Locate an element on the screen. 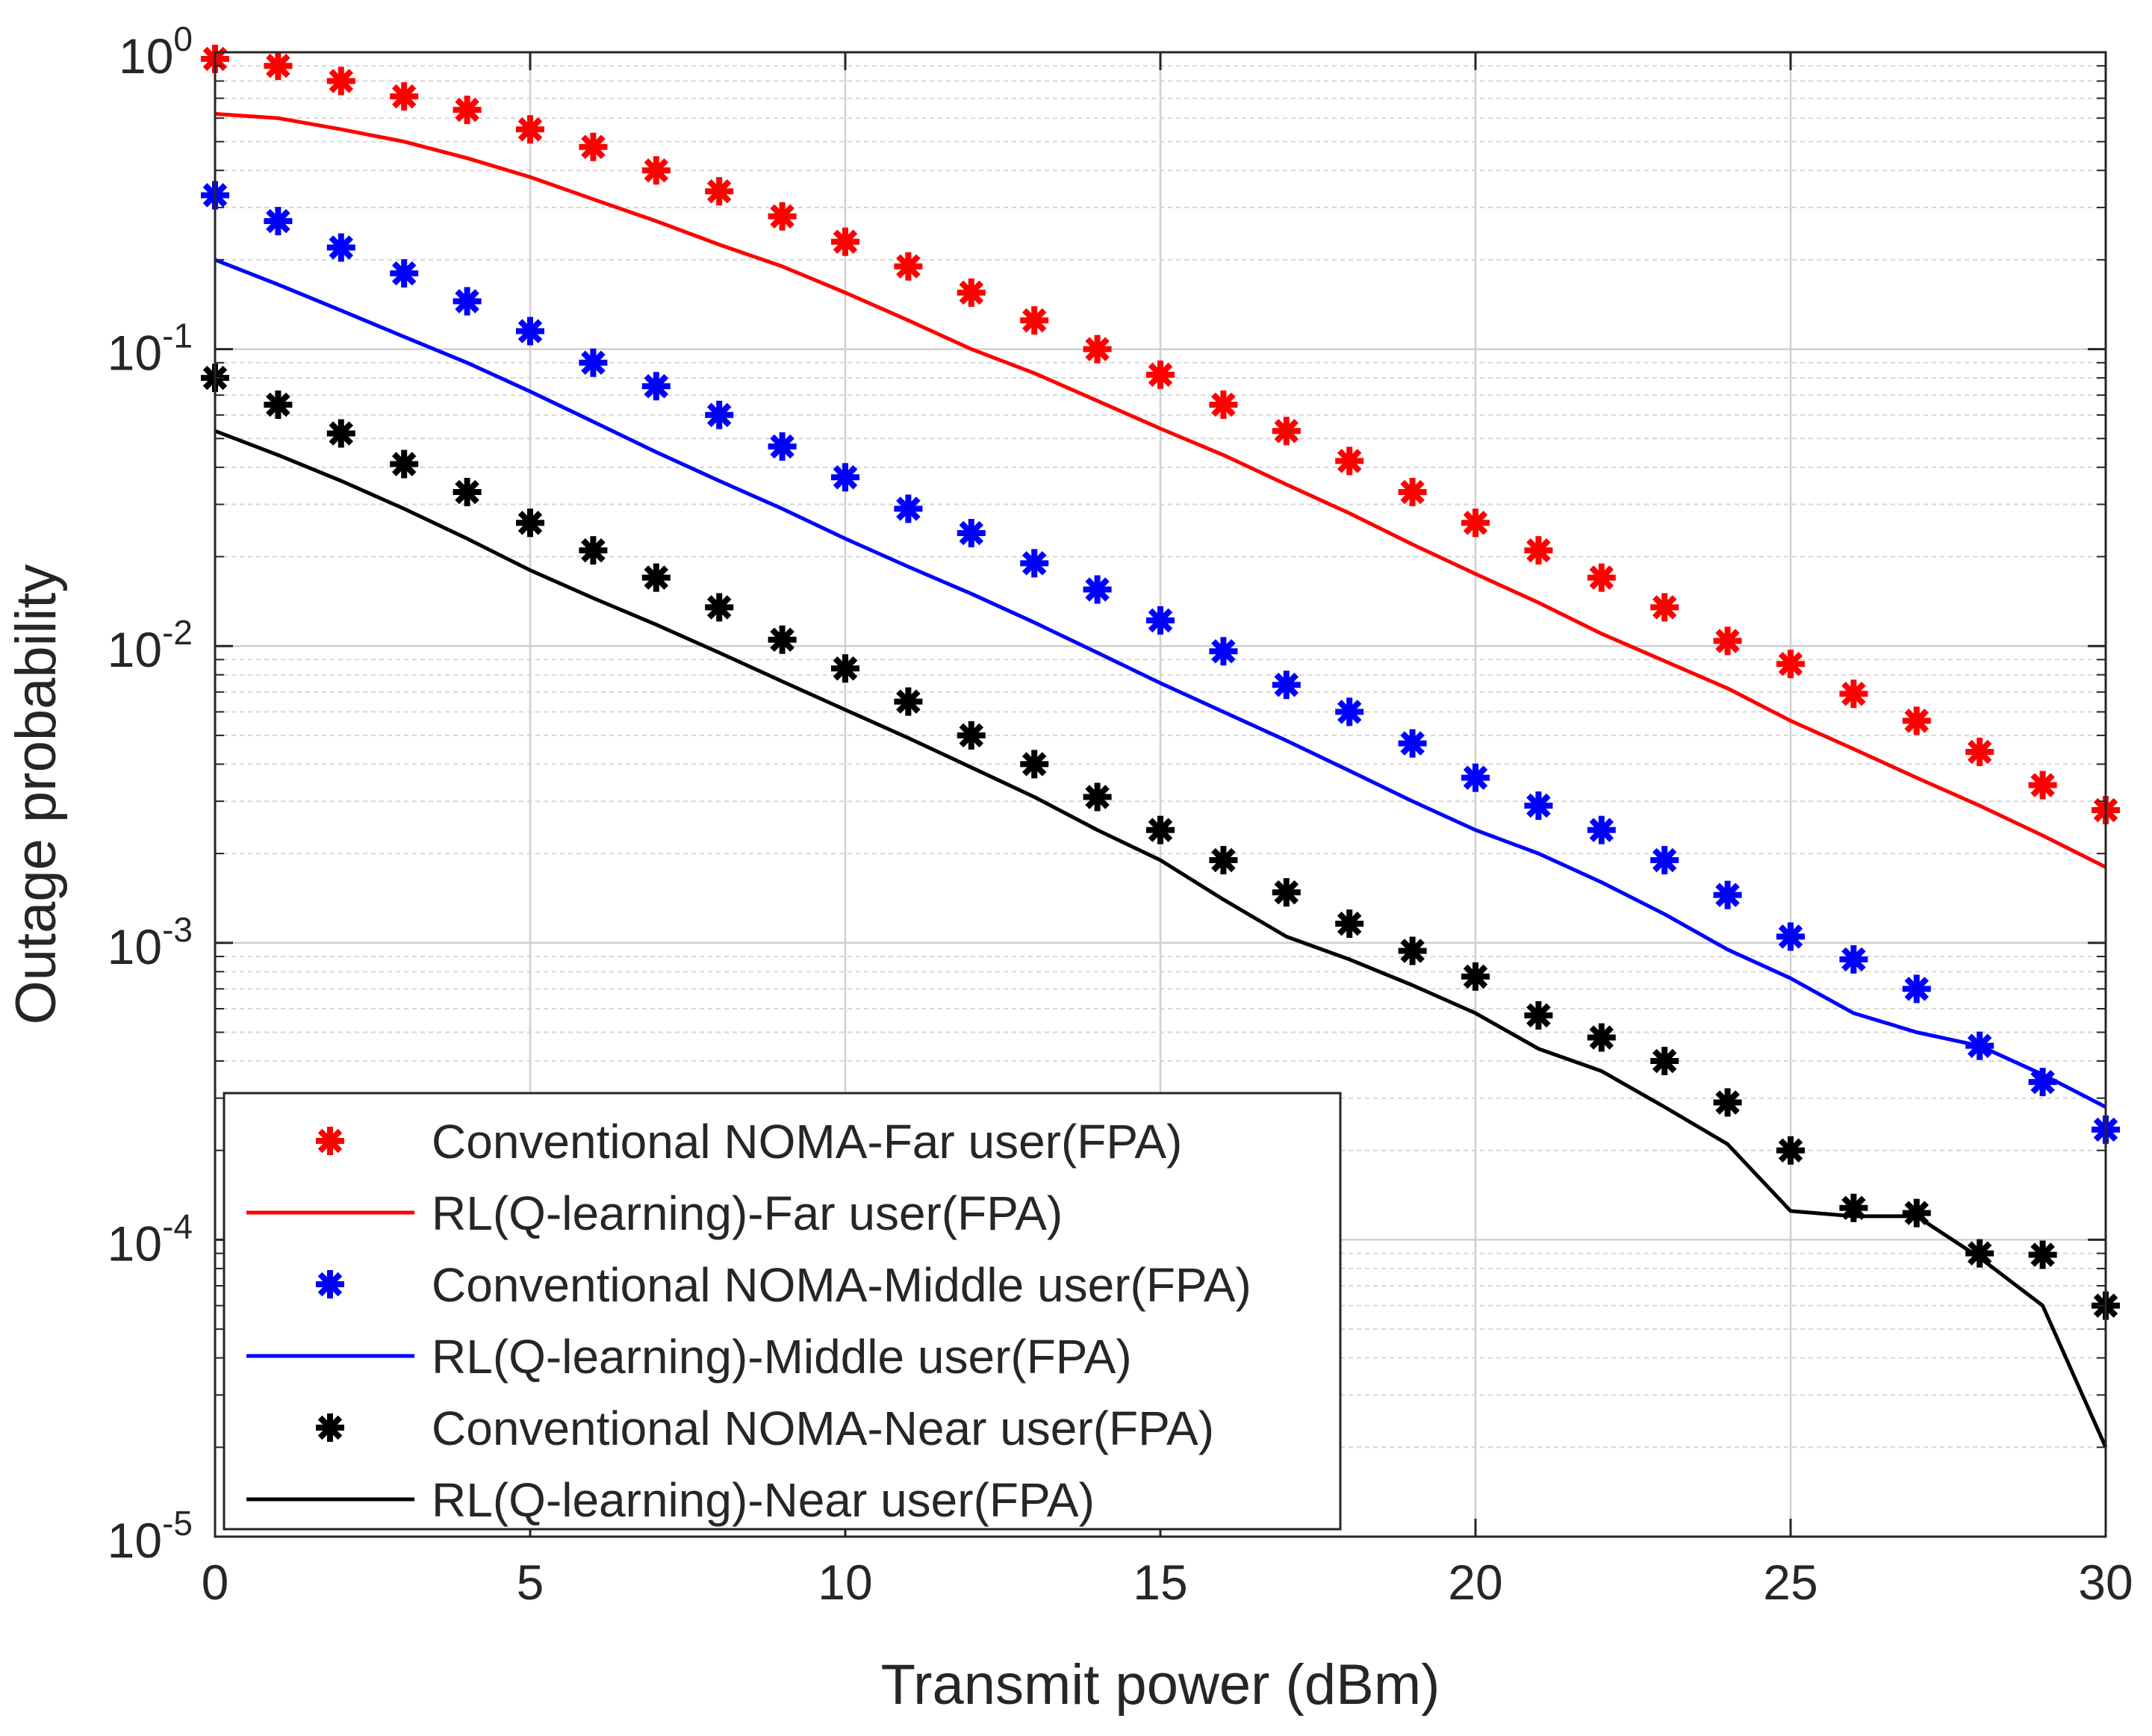 The image size is (2152, 1736). y-tick-label-exponent: -4 is located at coordinates (178, 1226).